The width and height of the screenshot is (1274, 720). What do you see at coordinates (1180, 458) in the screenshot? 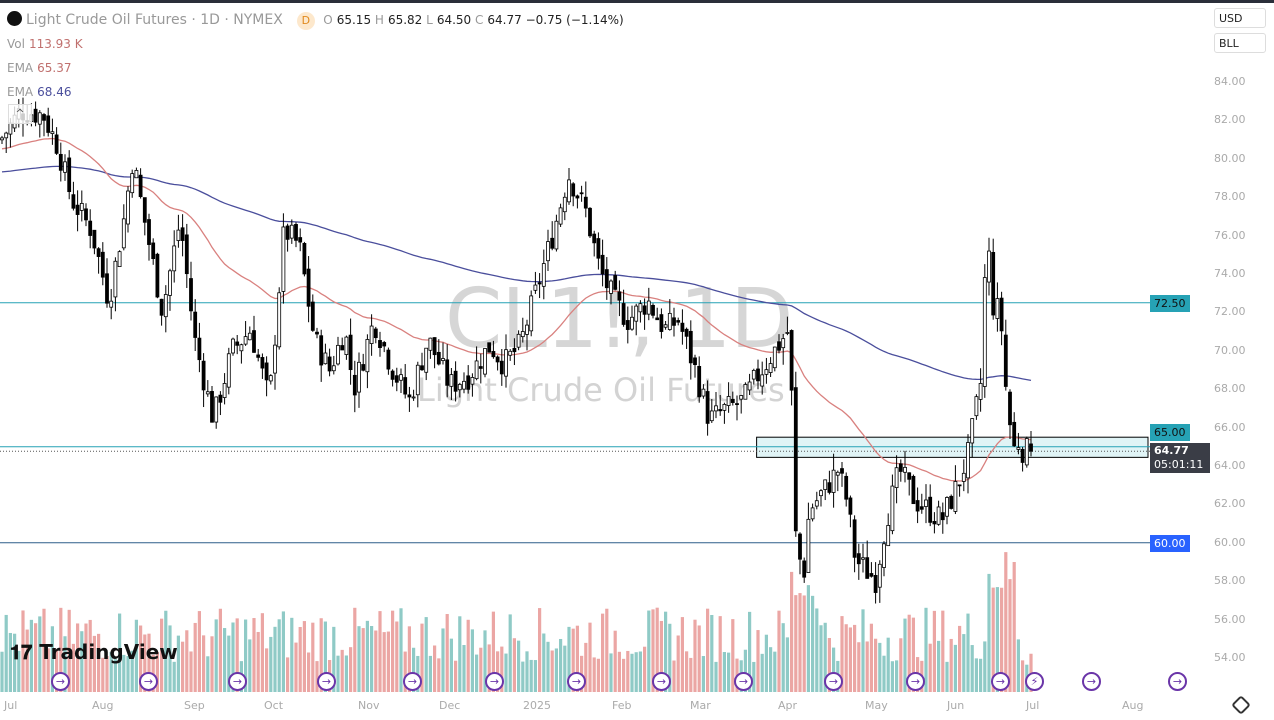
I see `last-price-label: 64.77 05:01:11` at bounding box center [1180, 458].